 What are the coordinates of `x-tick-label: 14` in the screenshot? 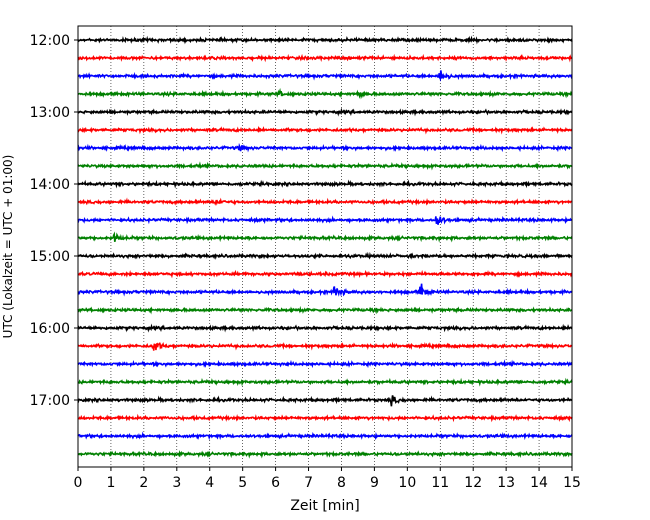 It's located at (539, 483).